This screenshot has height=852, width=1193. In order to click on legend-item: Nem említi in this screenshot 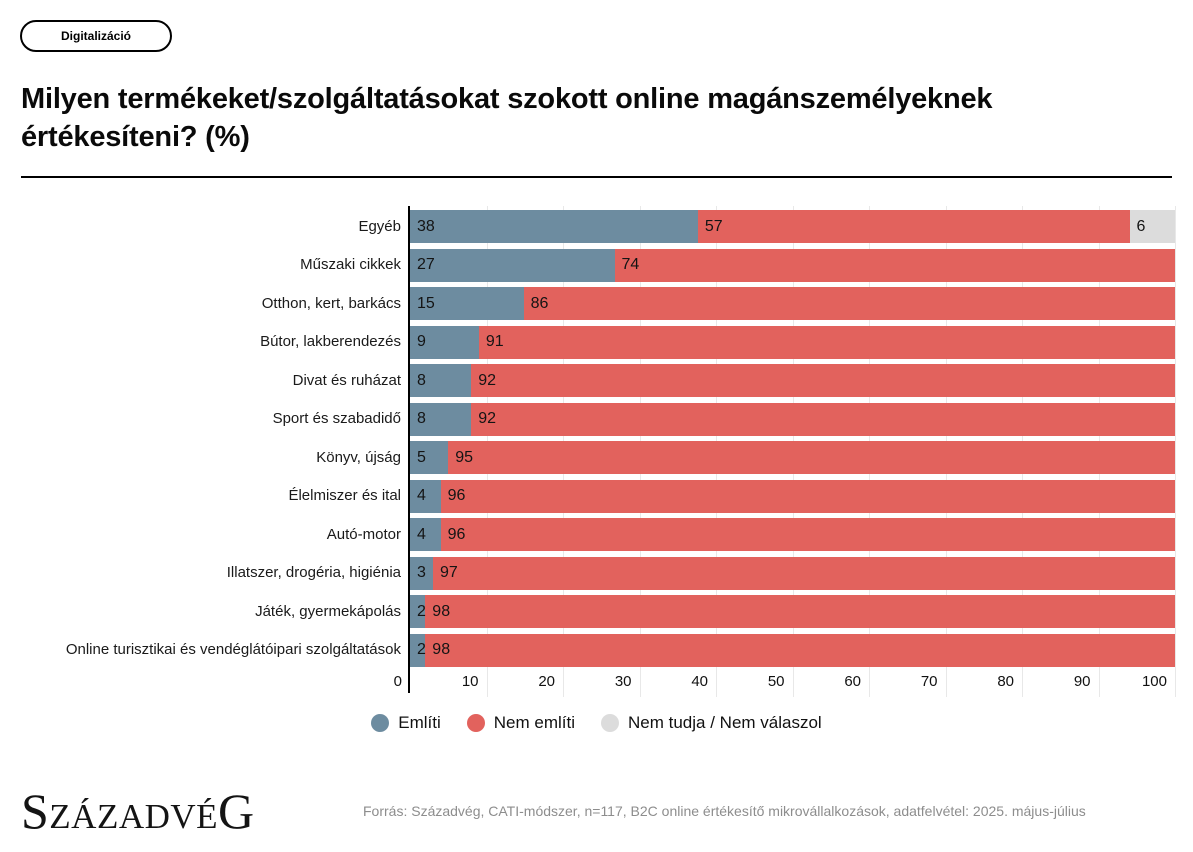, I will do `click(520, 723)`.